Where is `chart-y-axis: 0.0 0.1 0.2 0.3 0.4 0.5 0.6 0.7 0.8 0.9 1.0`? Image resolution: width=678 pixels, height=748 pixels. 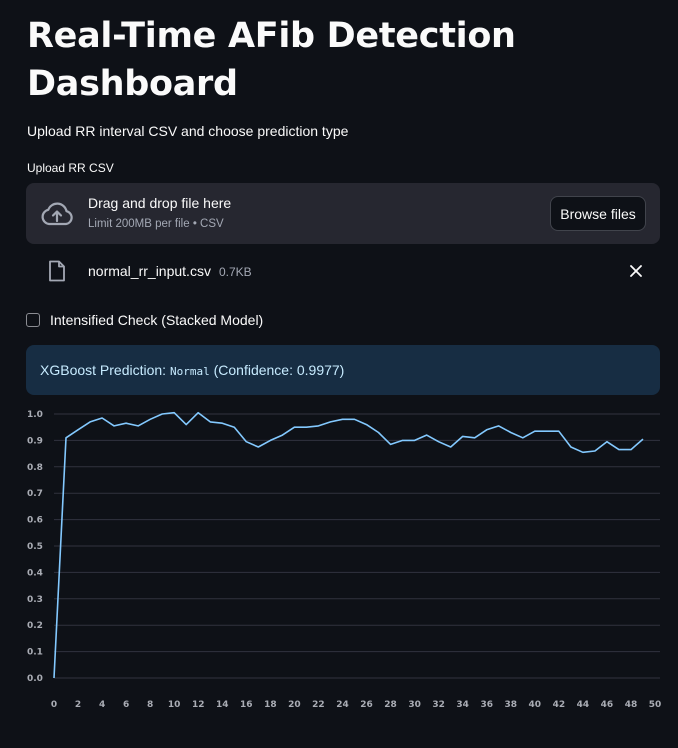 chart-y-axis: 0.0 0.1 0.2 0.3 0.4 0.5 0.6 0.7 0.8 0.9 1.0 is located at coordinates (35, 547).